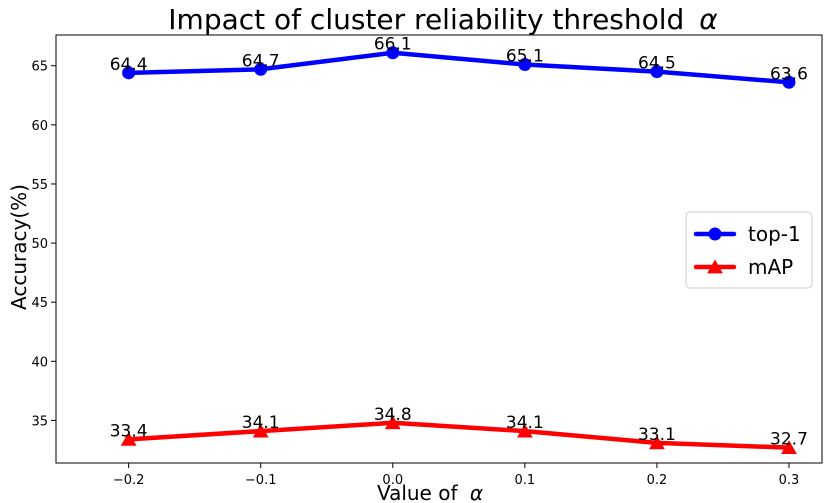 This screenshot has width=830, height=503. I want to click on x-tick-label: 0.0, so click(392, 480).